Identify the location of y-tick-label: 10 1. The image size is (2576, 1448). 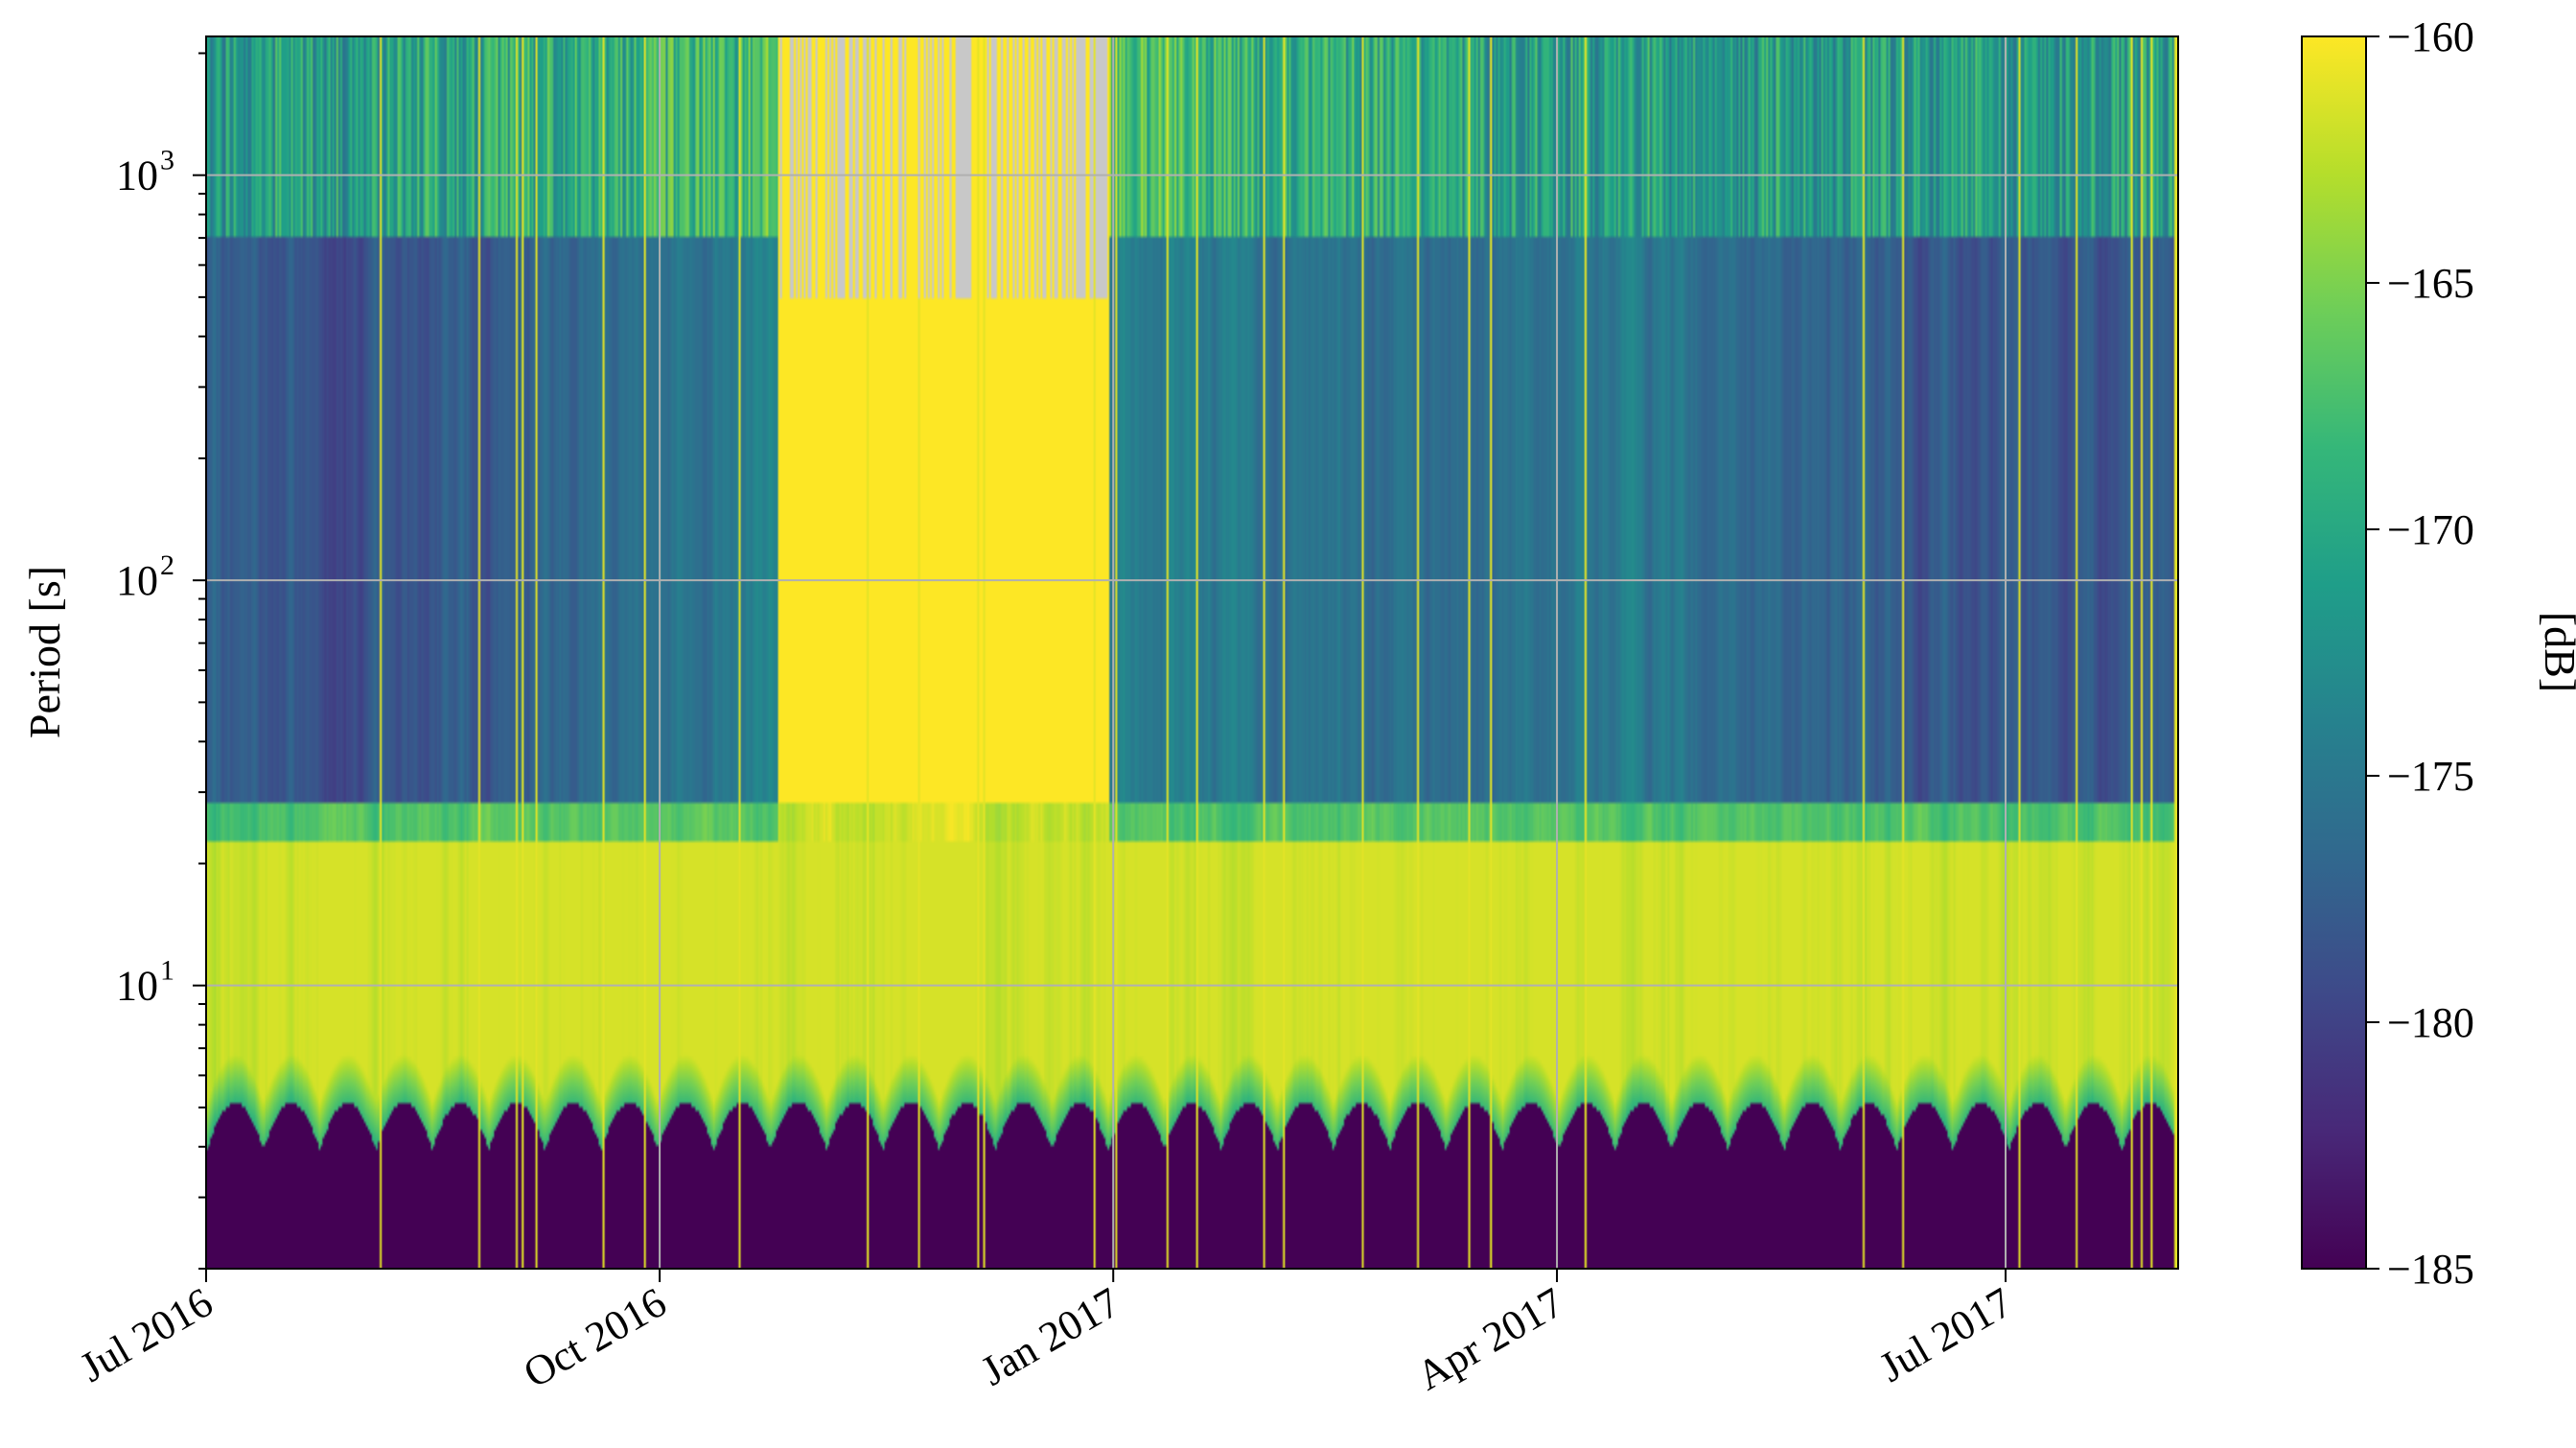
(145, 982).